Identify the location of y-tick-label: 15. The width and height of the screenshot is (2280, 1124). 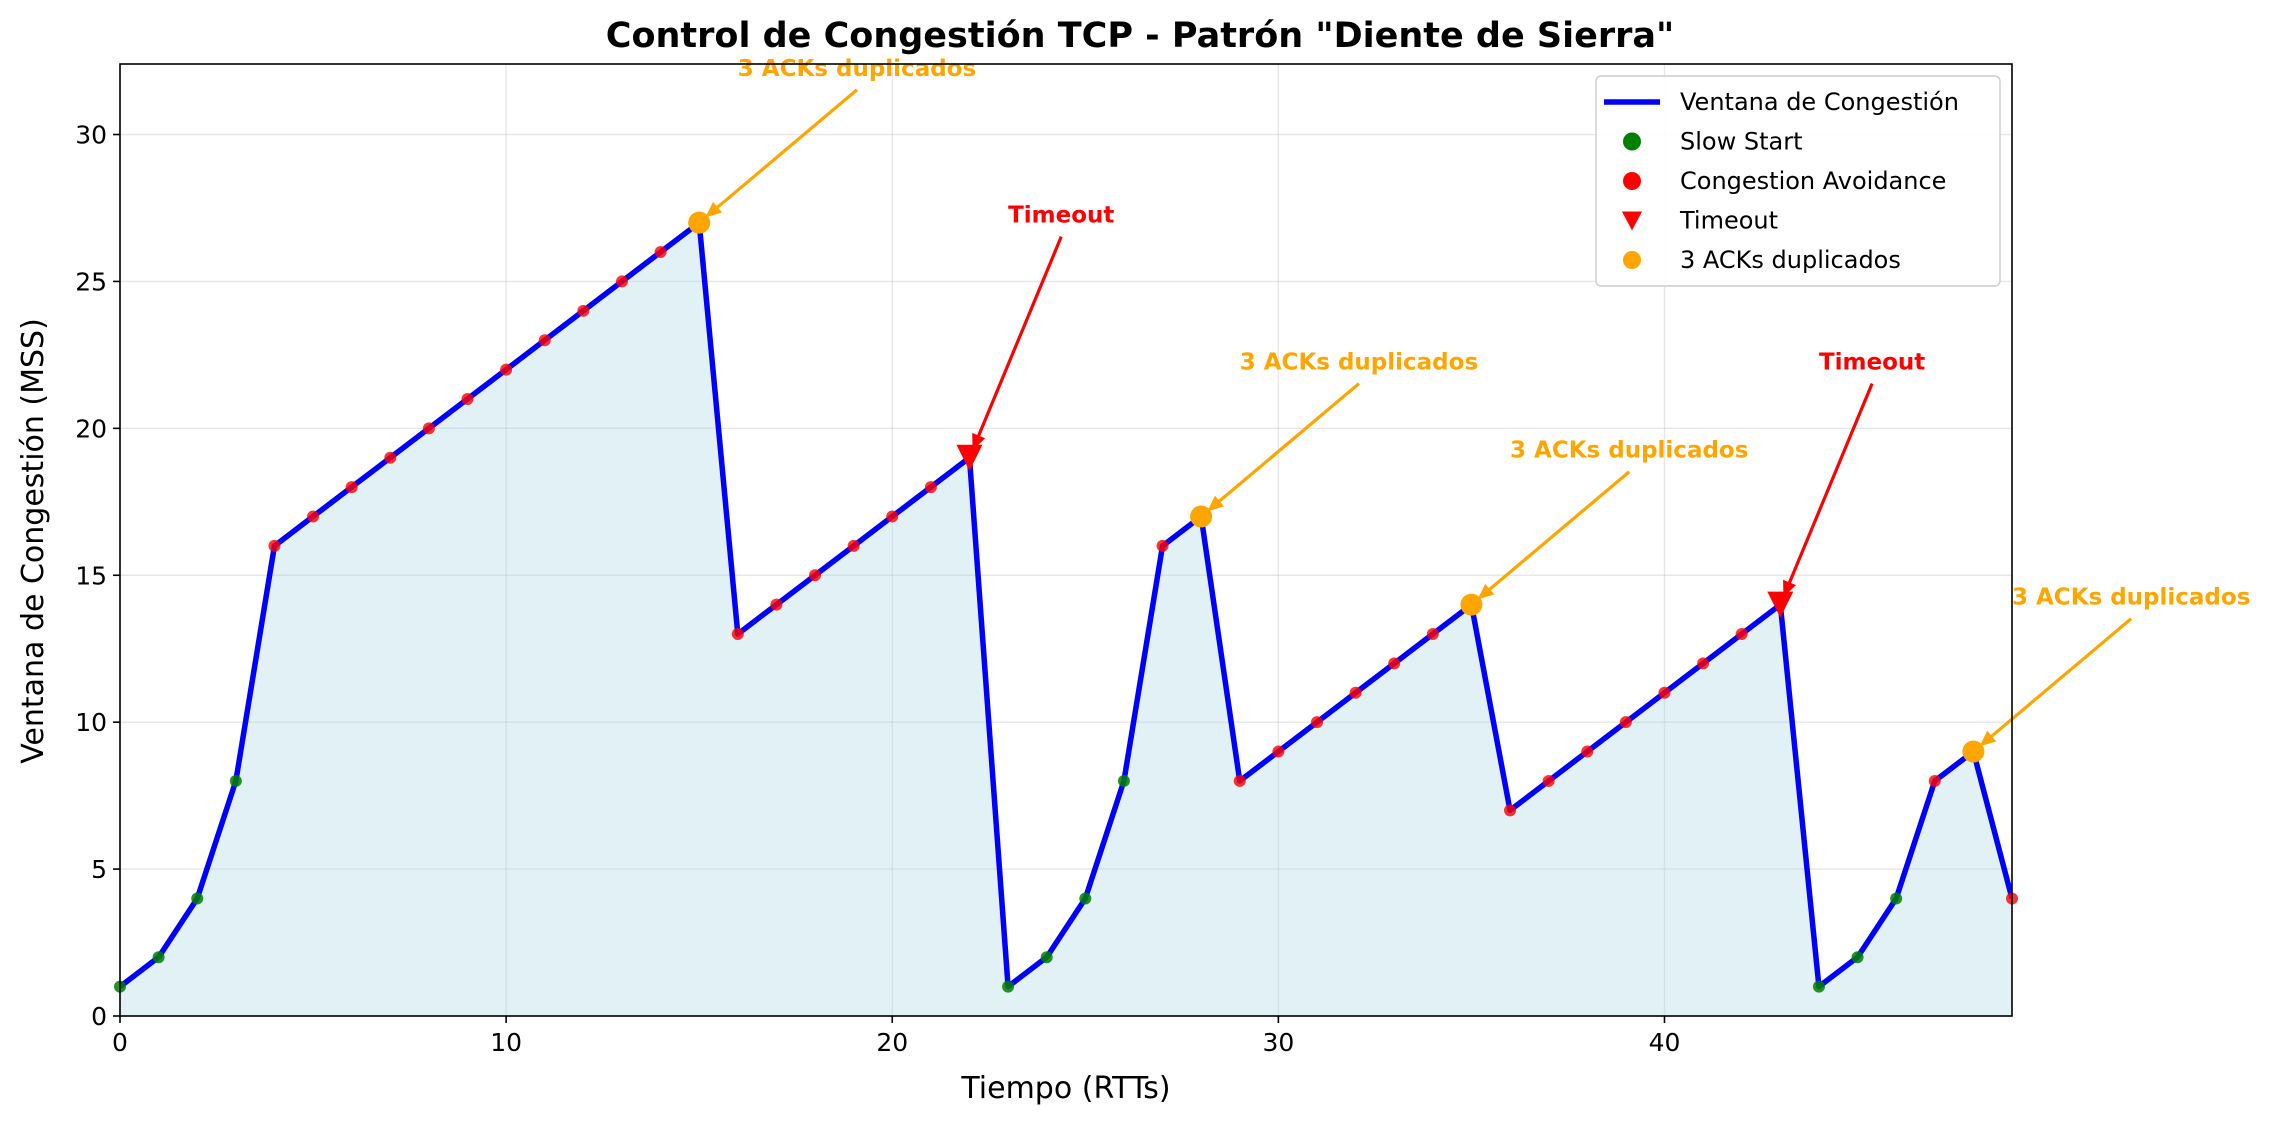
(91, 575).